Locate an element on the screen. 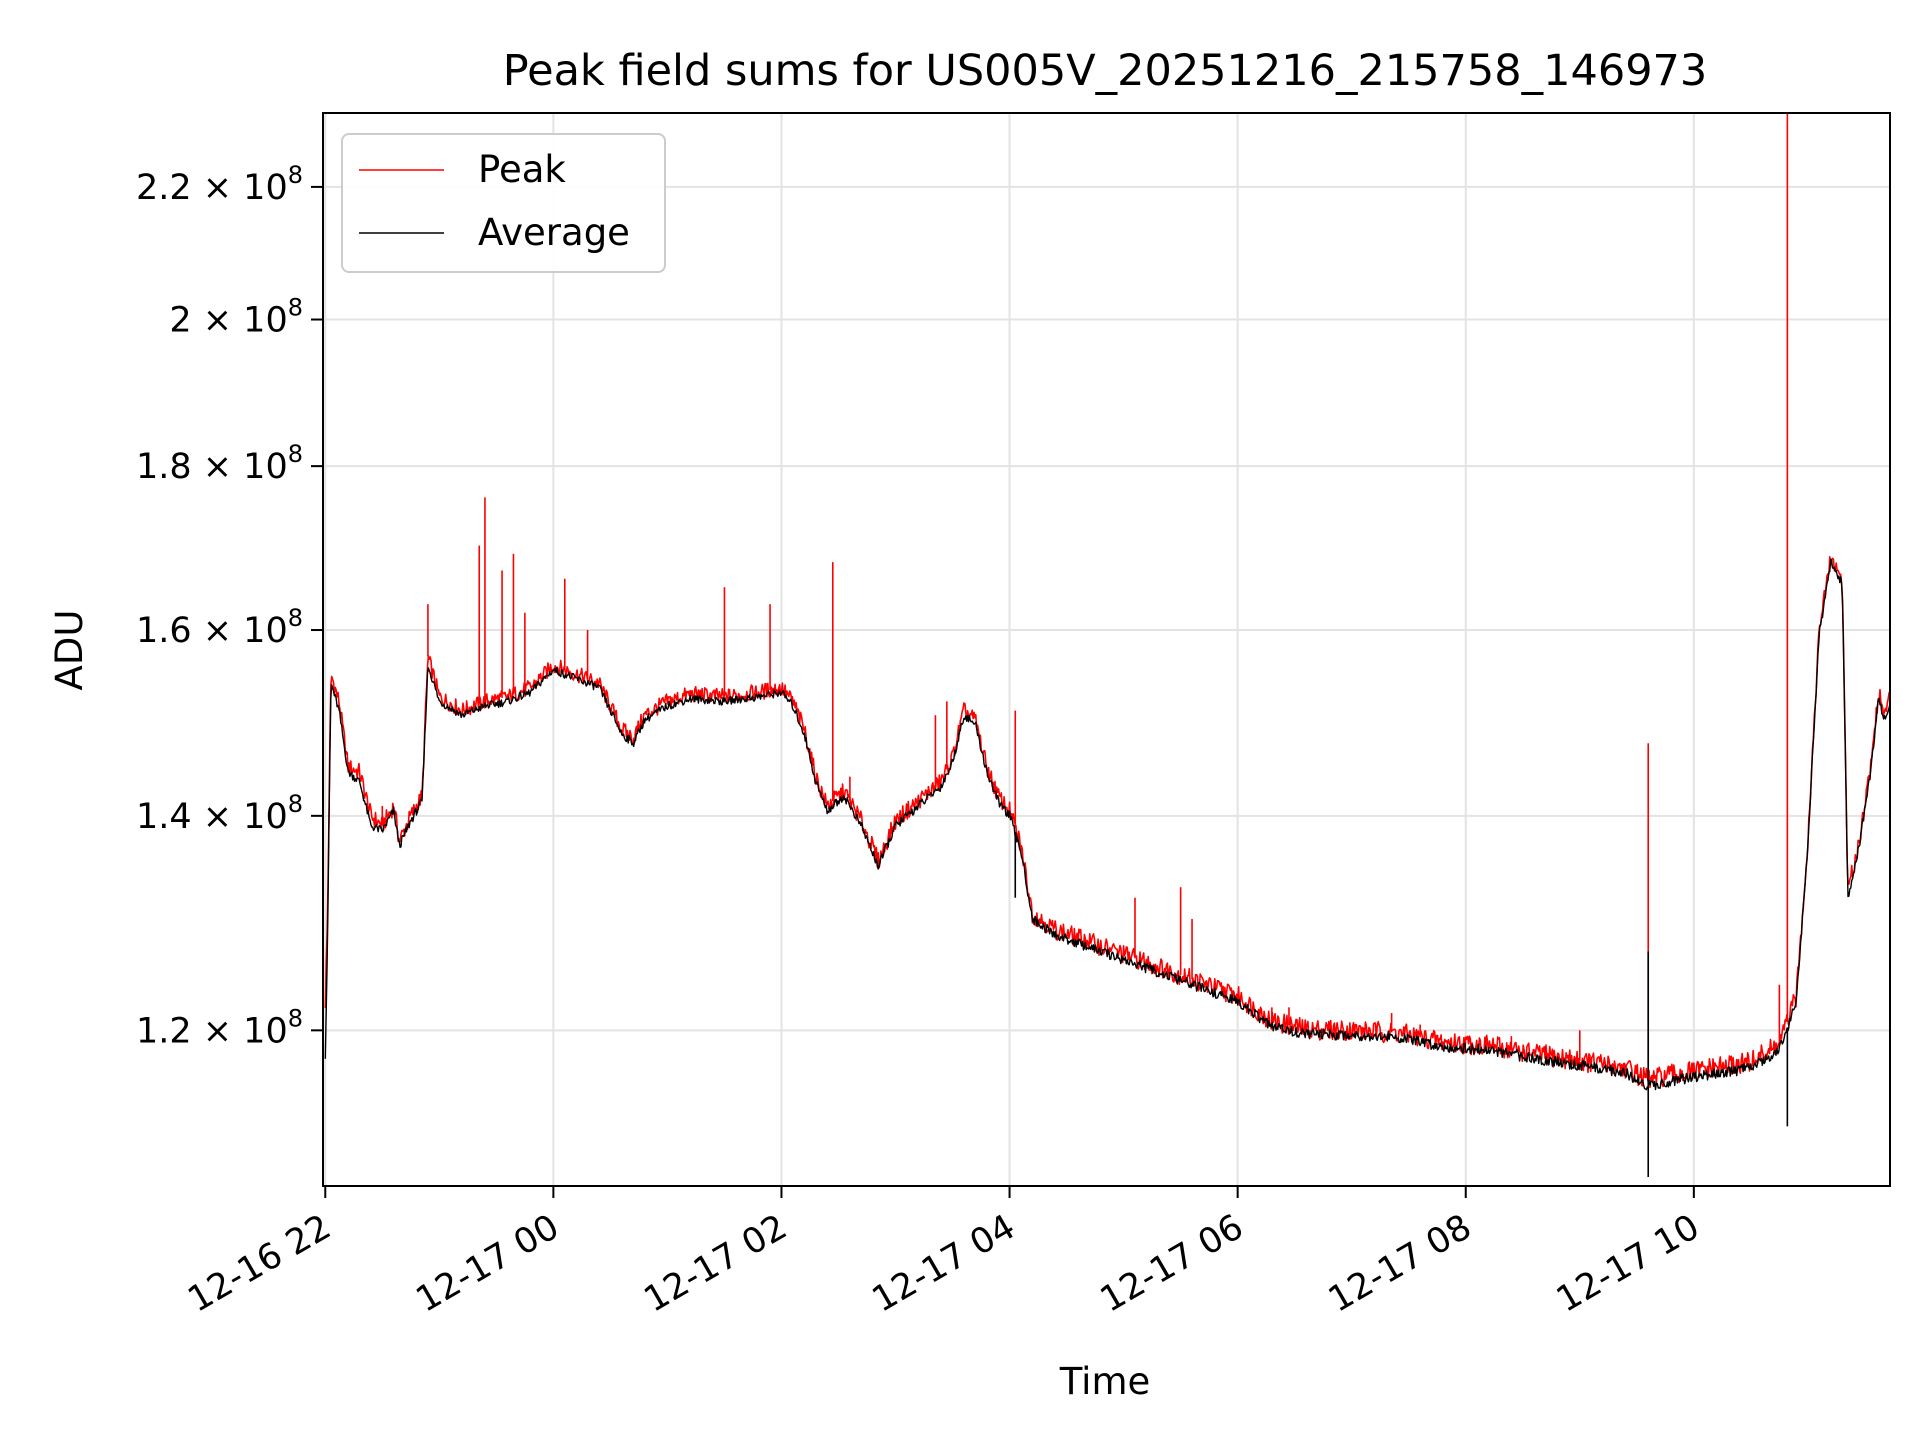 The height and width of the screenshot is (1440, 1920). legend: Peak Average is located at coordinates (503, 203).